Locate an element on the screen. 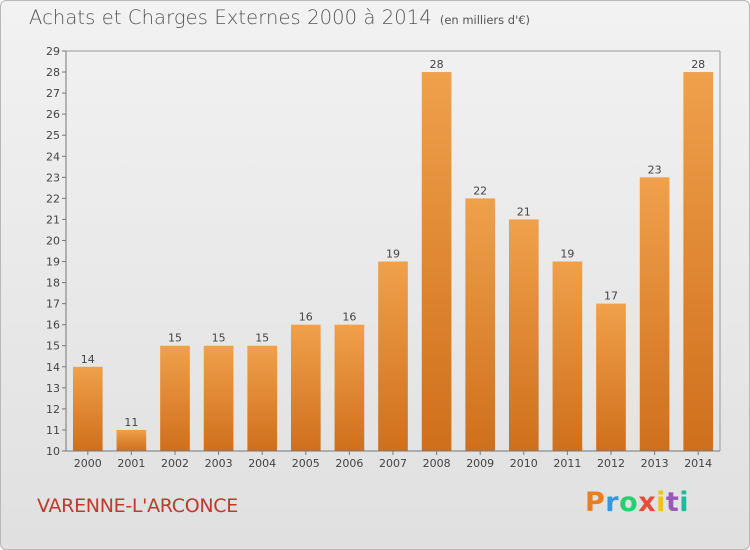  brand-logo-letter: r is located at coordinates (612, 502).